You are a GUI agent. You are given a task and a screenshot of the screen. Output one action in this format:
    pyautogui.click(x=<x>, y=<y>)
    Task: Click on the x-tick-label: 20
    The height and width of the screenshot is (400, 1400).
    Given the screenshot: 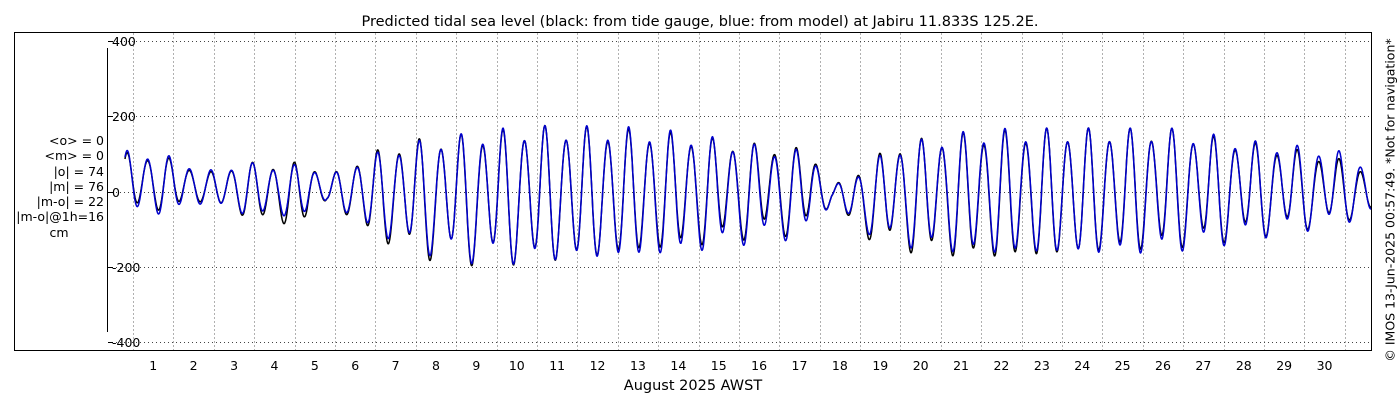 What is the action you would take?
    pyautogui.click(x=921, y=365)
    